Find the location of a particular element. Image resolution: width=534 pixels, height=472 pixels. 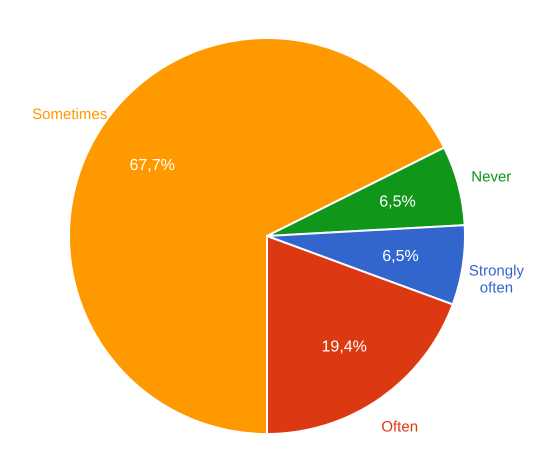

data-label: 19,4% is located at coordinates (344, 347).